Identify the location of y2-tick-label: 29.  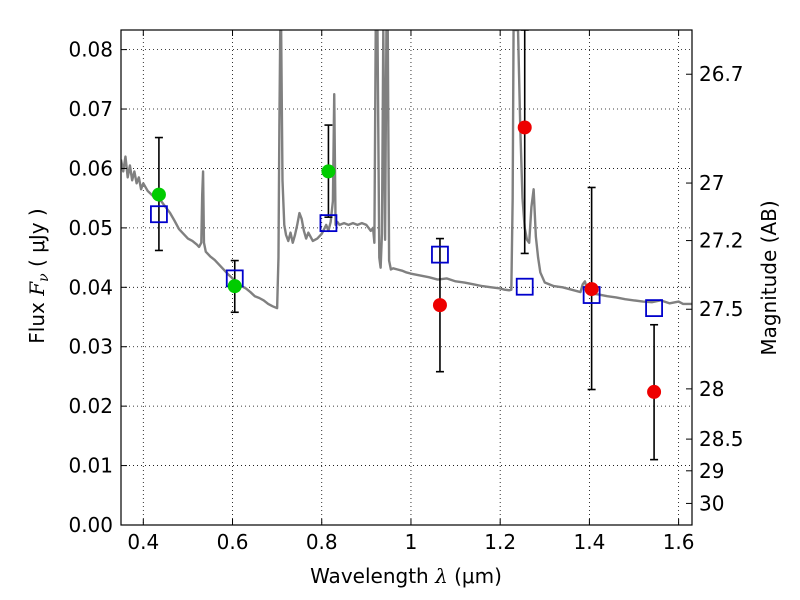
(711, 471).